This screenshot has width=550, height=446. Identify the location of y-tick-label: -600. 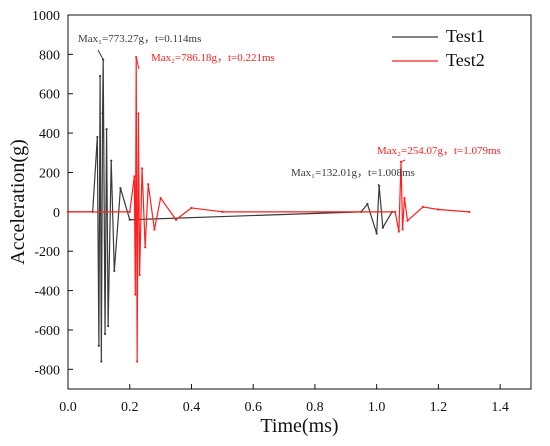
(47, 331).